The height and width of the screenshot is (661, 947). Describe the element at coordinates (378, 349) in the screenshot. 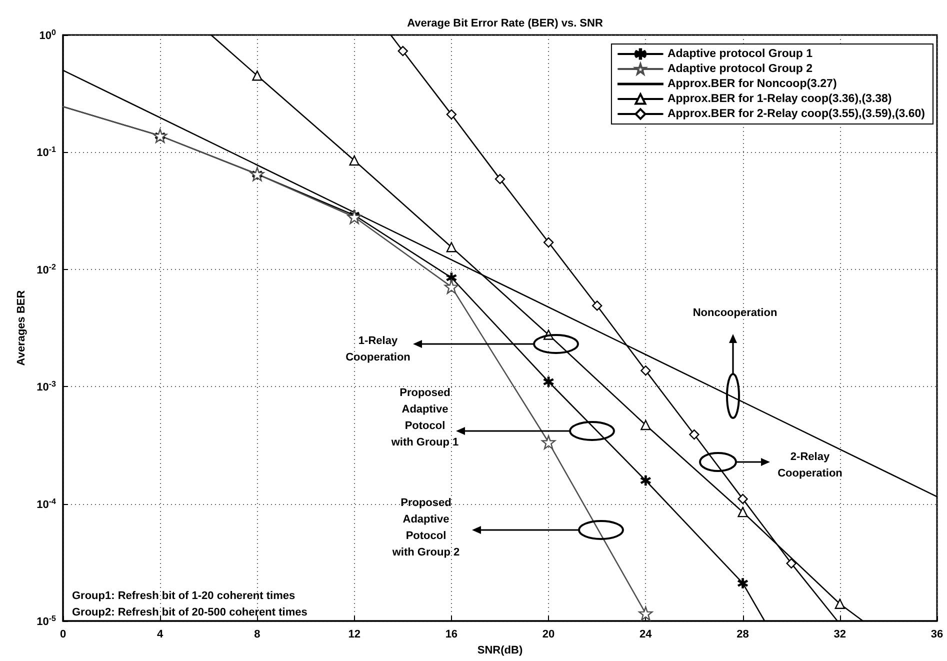

I see `annotation: 1-Relay Cooperation` at that location.